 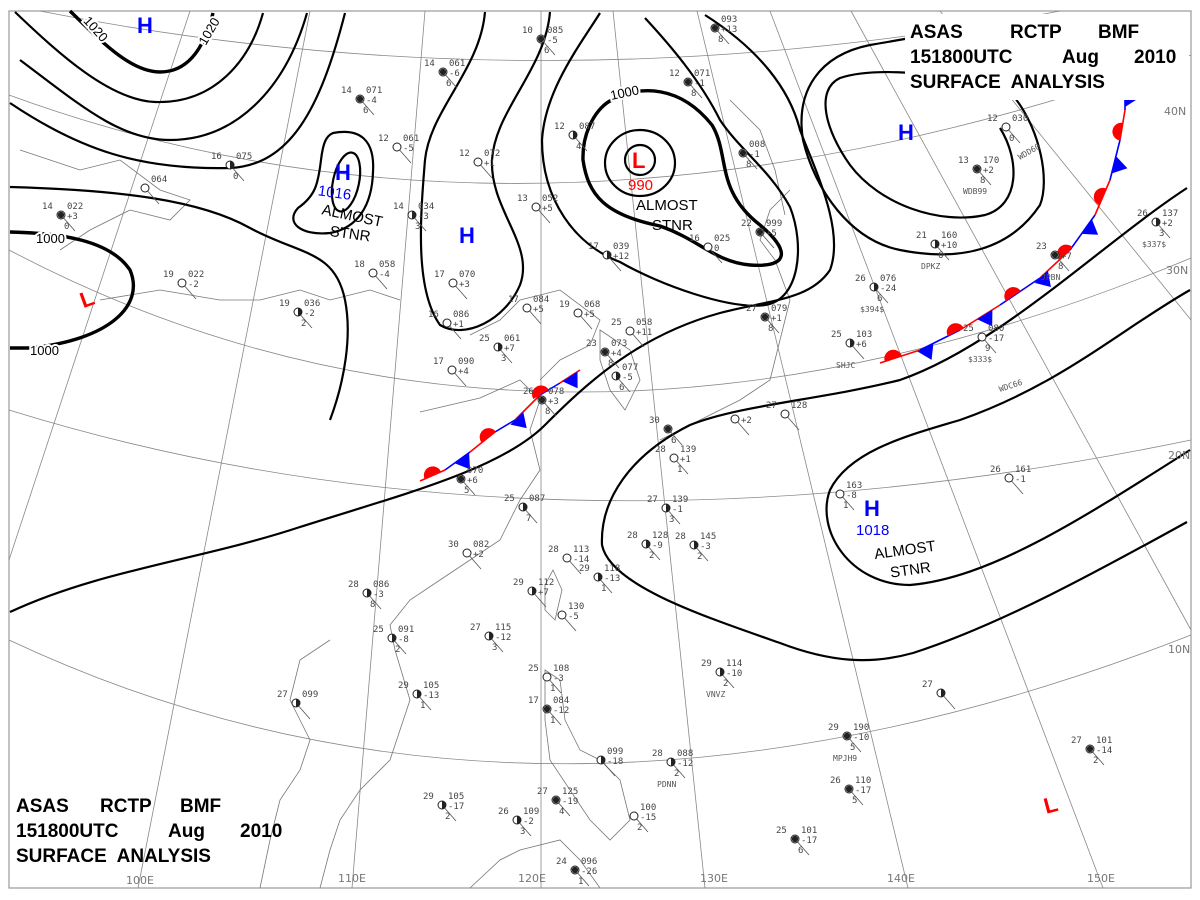 I want to click on station-id: $337$, so click(x=1154, y=244).